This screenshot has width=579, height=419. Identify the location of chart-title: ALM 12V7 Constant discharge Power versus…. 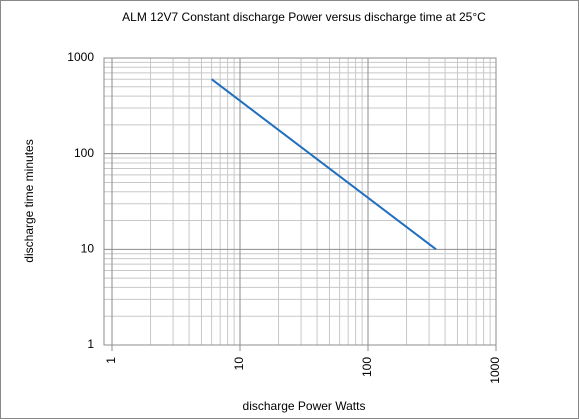
(304, 17).